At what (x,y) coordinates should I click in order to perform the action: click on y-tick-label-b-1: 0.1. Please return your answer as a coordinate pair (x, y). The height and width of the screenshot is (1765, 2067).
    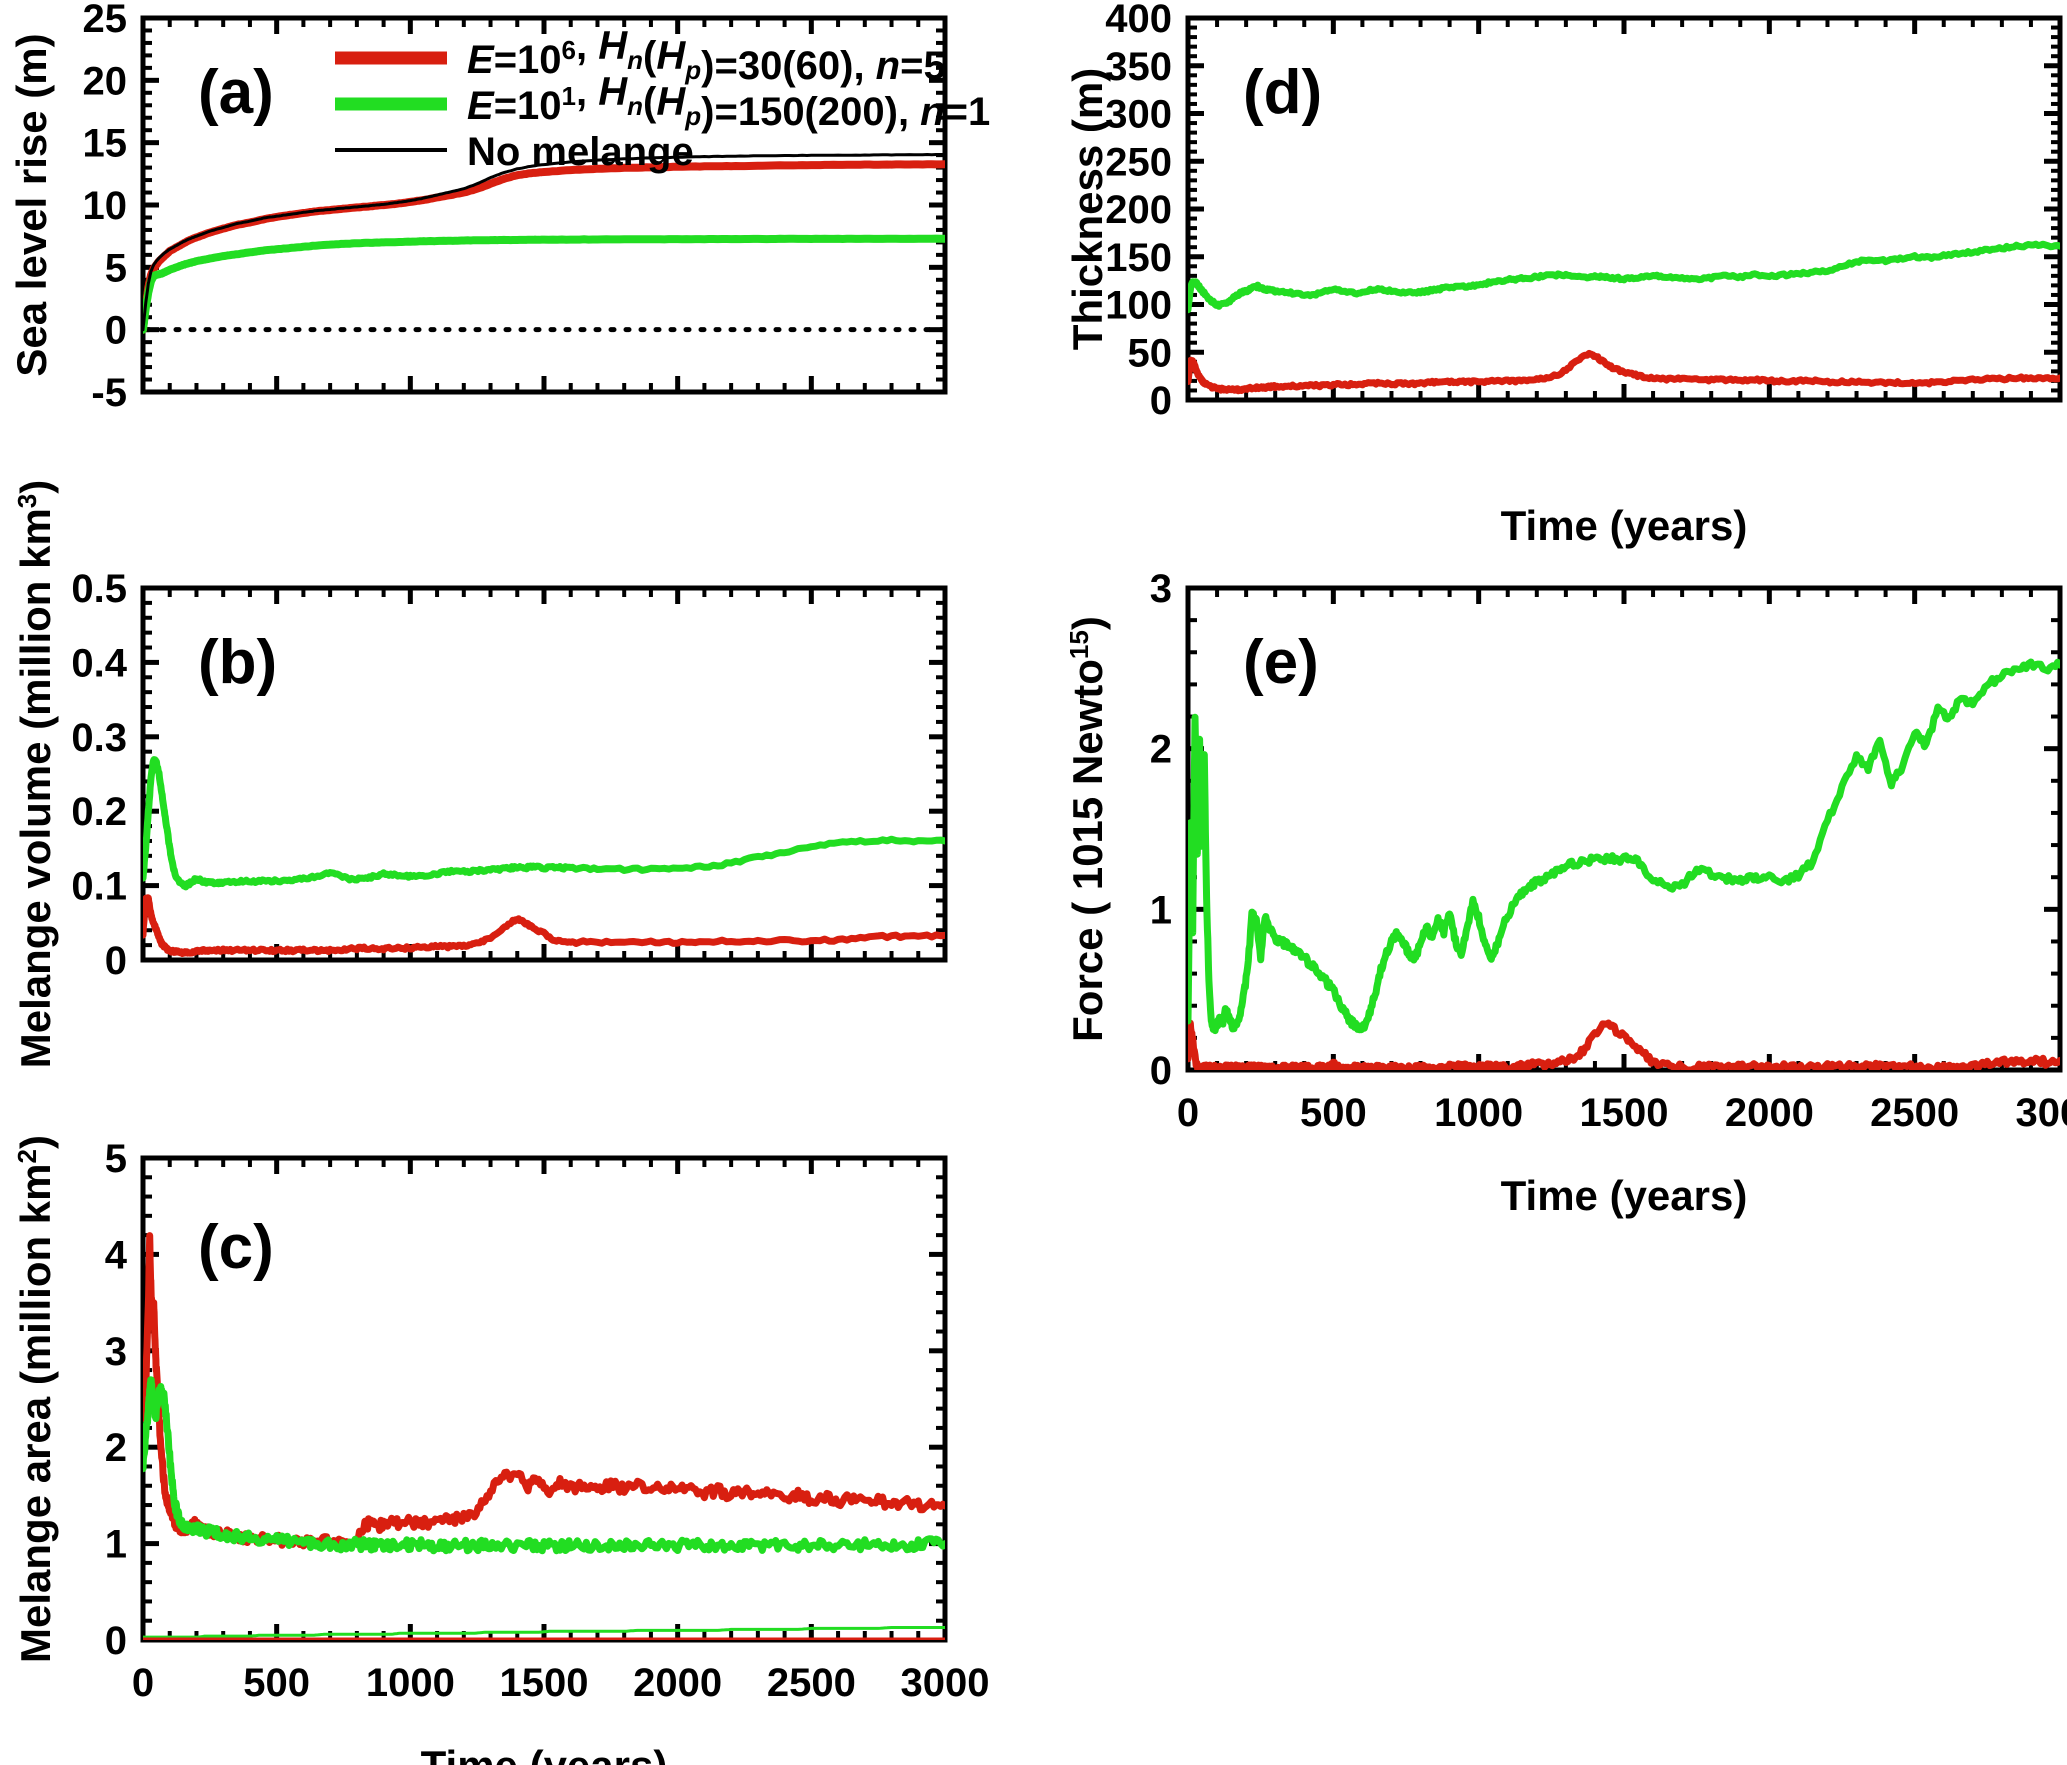
    Looking at the image, I should click on (99, 887).